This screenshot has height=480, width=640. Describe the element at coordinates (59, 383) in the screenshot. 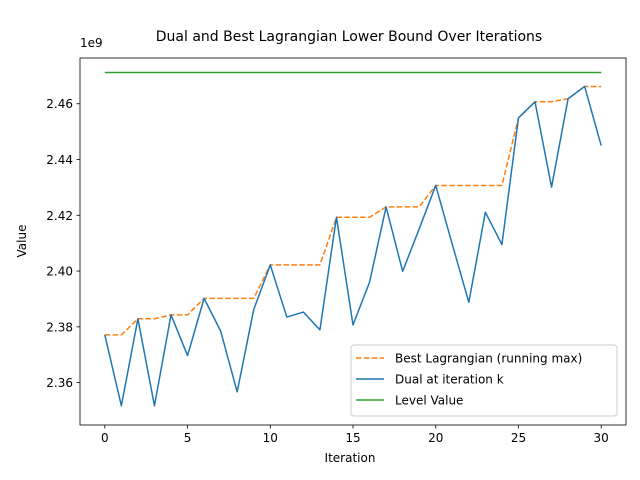

I see `y-tick-label: 2.36` at that location.